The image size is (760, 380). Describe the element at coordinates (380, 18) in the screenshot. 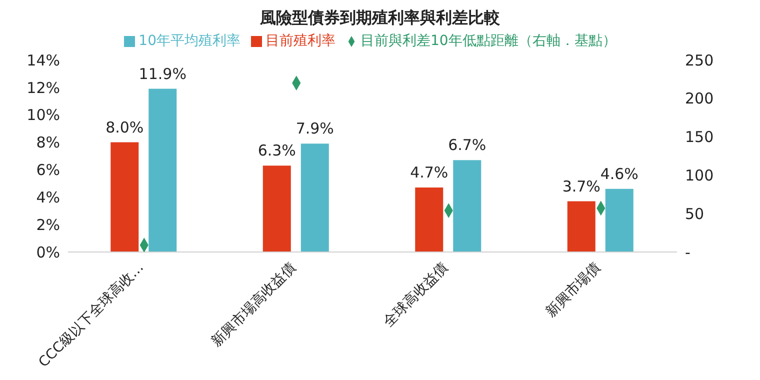

I see `chart-title: 風險型債券到期殖利率與利差比較` at that location.